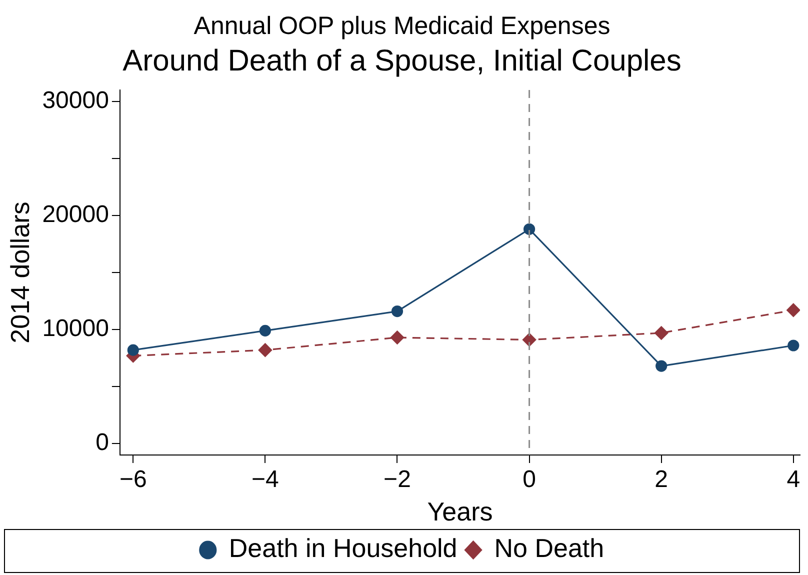 Image resolution: width=808 pixels, height=575 pixels. What do you see at coordinates (661, 480) in the screenshot?
I see `x-tick-label: 2` at bounding box center [661, 480].